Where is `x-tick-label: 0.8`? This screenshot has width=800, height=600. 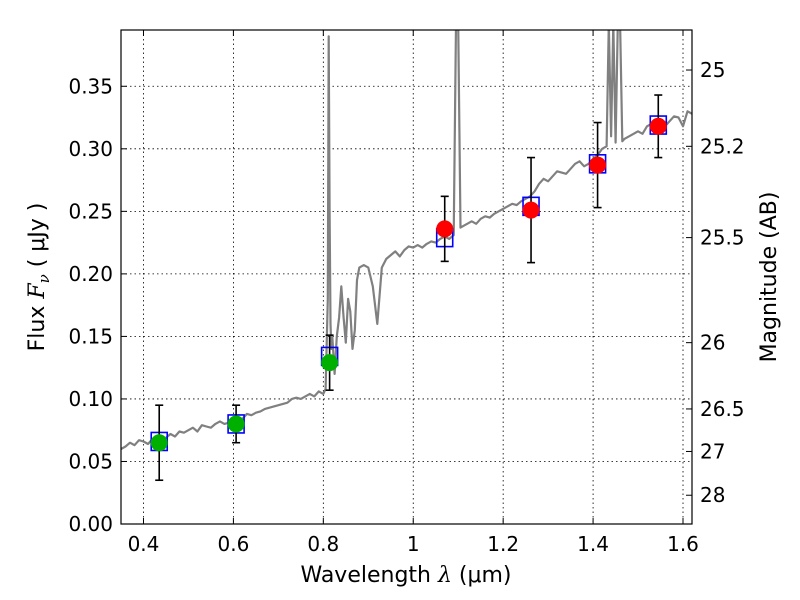 x-tick-label: 0.8 is located at coordinates (323, 544).